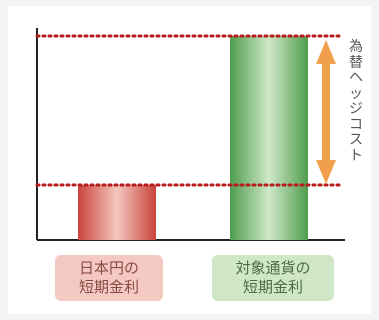 The width and height of the screenshot is (379, 320). What do you see at coordinates (326, 112) in the screenshot?
I see `hedge-cost-arrow` at bounding box center [326, 112].